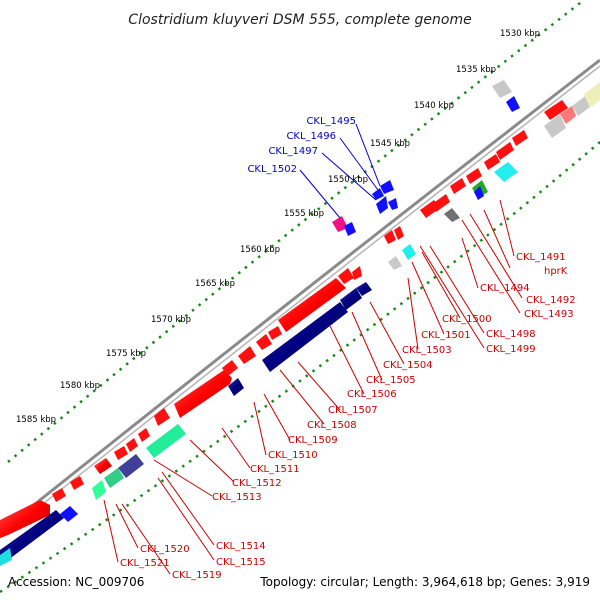 The image size is (600, 600). I want to click on ruler-label: 1535 kbp, so click(476, 70).